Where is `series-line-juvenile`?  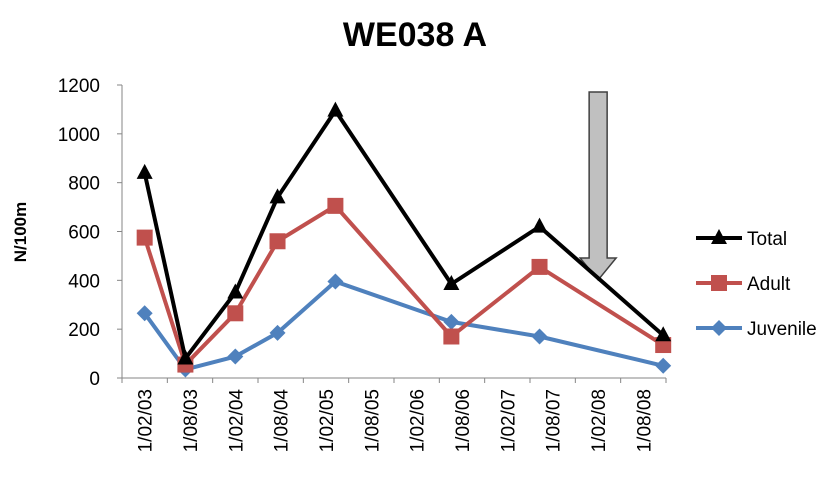 series-line-juvenile is located at coordinates (403, 325).